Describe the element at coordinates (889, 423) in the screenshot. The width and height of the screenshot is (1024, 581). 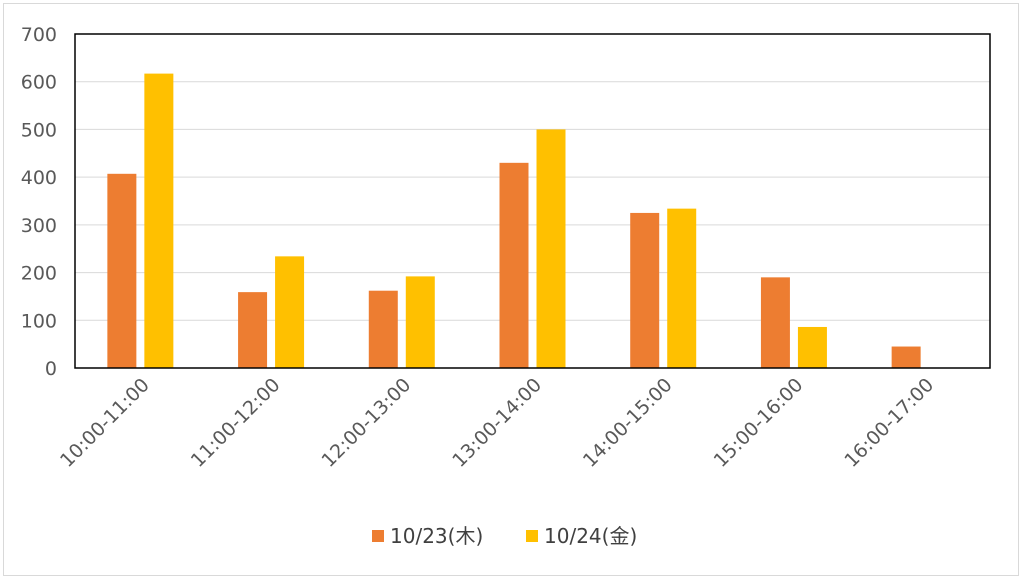
I see `x-tick-label: 16:00-17:00` at that location.